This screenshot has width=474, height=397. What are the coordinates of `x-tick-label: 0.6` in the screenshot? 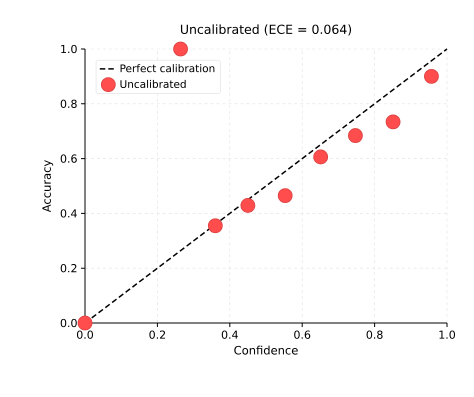 It's located at (302, 334).